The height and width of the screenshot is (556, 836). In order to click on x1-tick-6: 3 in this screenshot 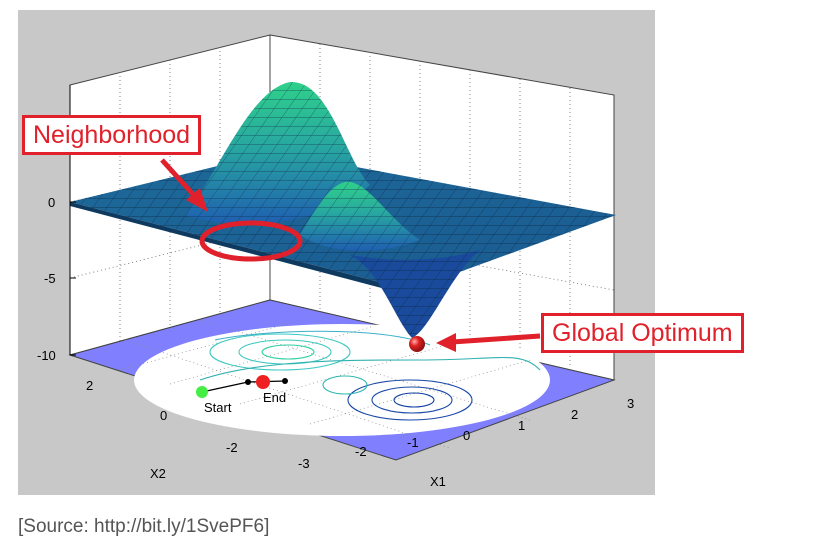, I will do `click(630, 403)`.